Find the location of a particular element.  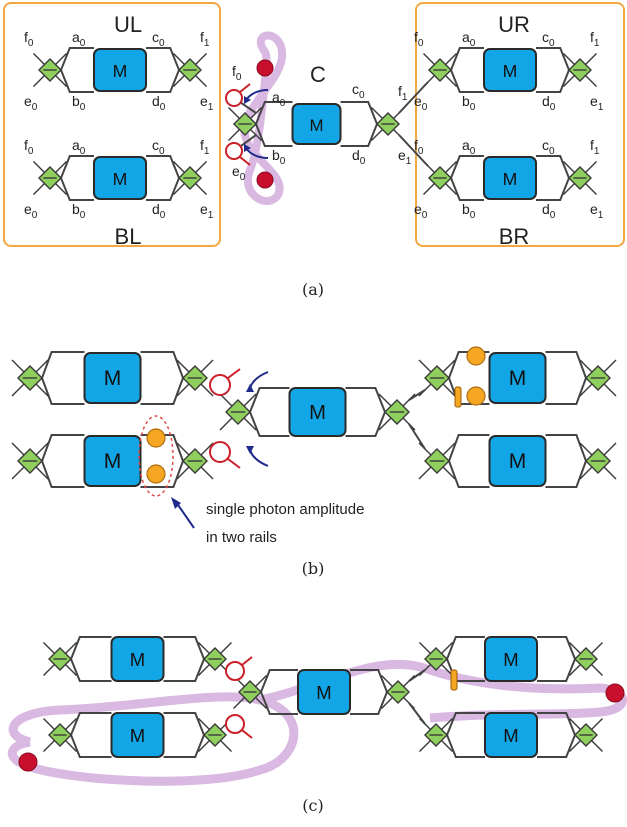

phase-shifter is located at coordinates (454, 680).